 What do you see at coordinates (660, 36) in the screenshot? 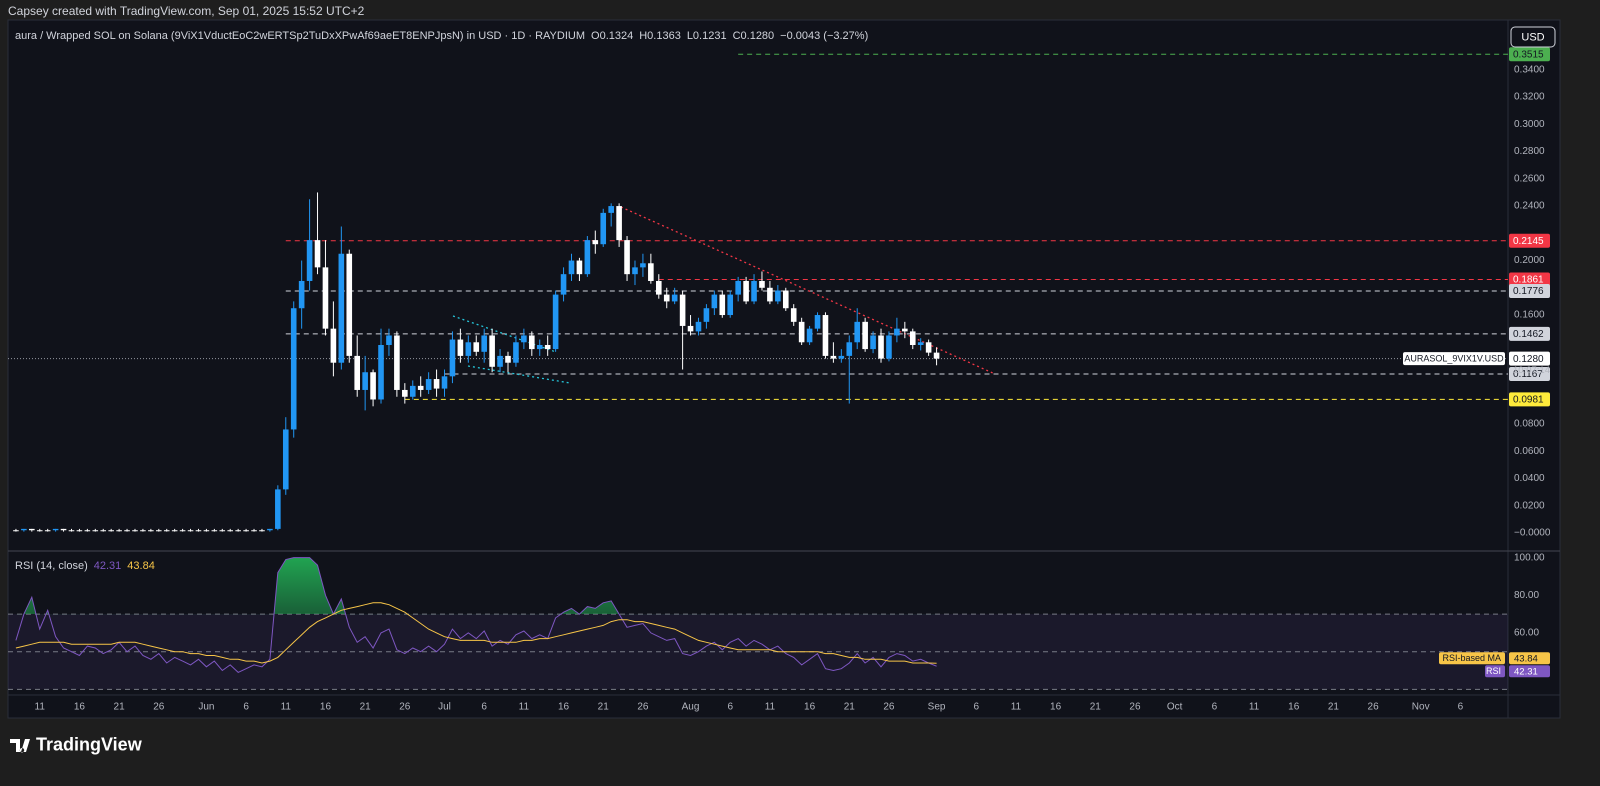
I see `ohlc-high: H0.1363` at bounding box center [660, 36].